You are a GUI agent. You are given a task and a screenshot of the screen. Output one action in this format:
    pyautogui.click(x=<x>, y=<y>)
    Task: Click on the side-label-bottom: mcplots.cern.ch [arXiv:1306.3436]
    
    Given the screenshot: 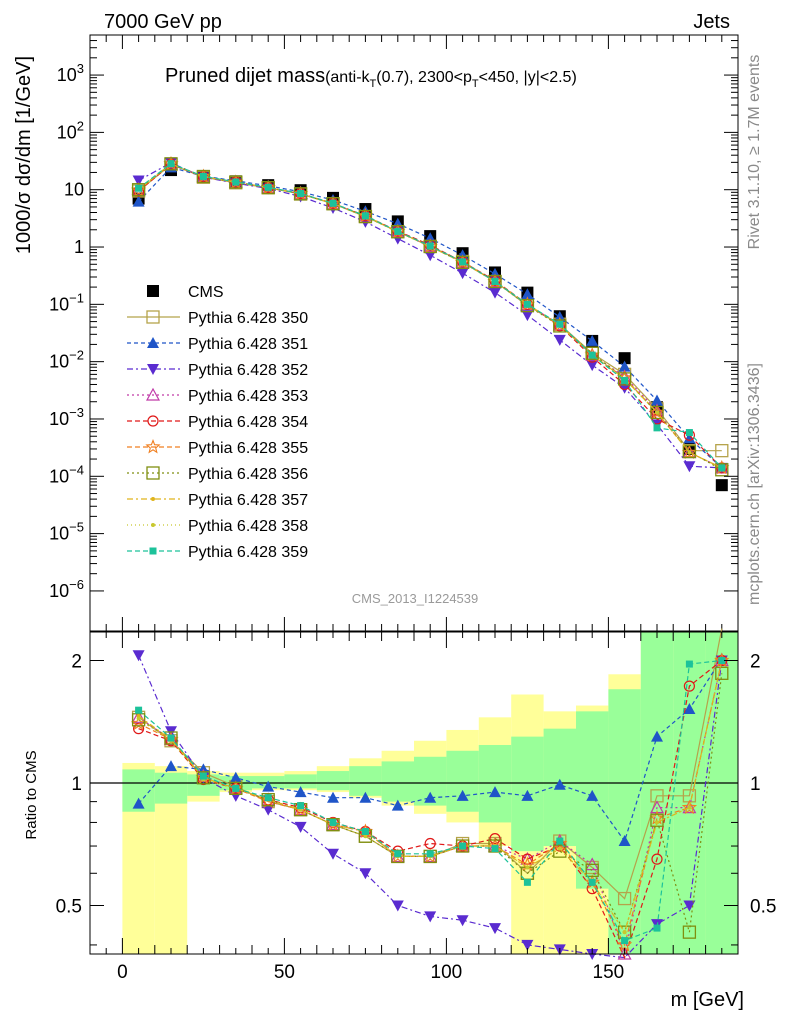 What is the action you would take?
    pyautogui.click(x=754, y=484)
    